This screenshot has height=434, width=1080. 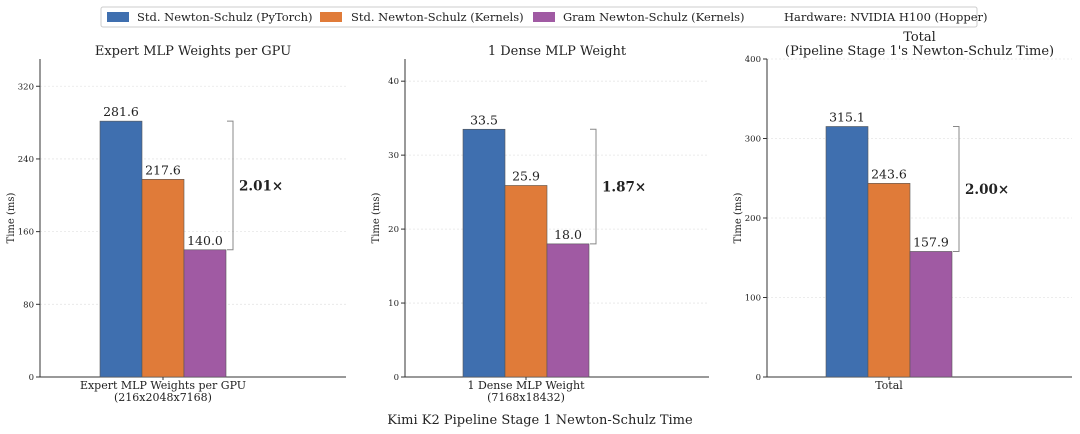 What do you see at coordinates (526, 175) in the screenshot?
I see `bar-value-label: 25.9` at bounding box center [526, 175].